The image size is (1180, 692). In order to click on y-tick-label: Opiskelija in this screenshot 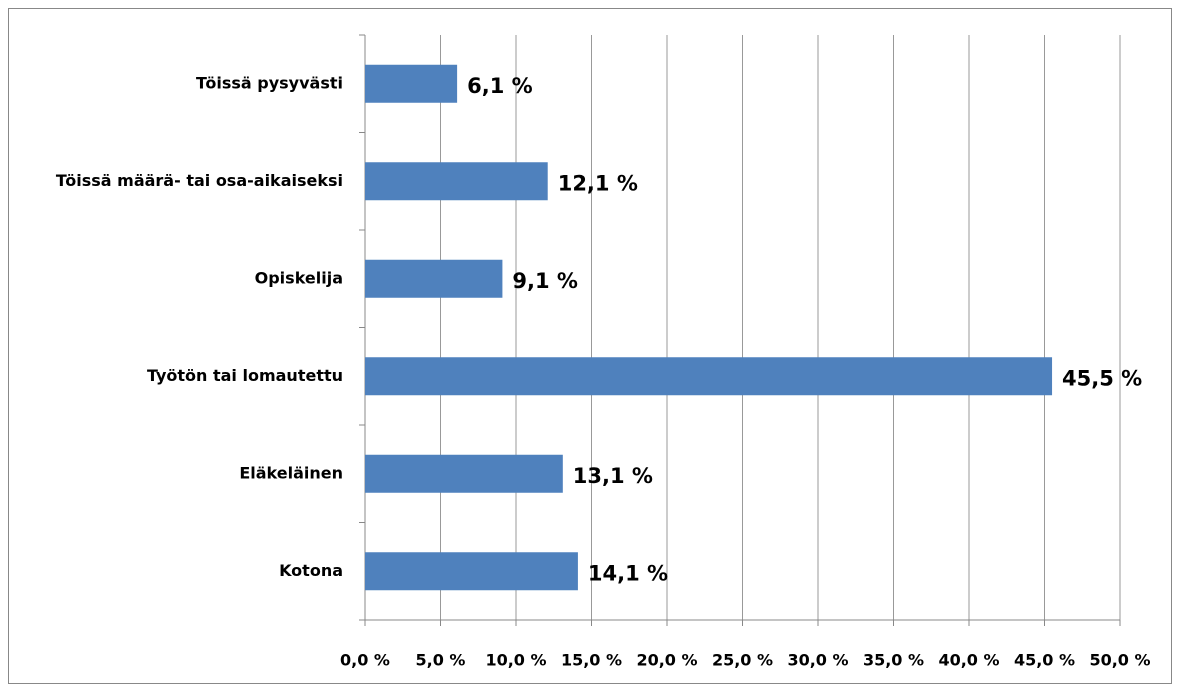, I will do `click(299, 277)`.